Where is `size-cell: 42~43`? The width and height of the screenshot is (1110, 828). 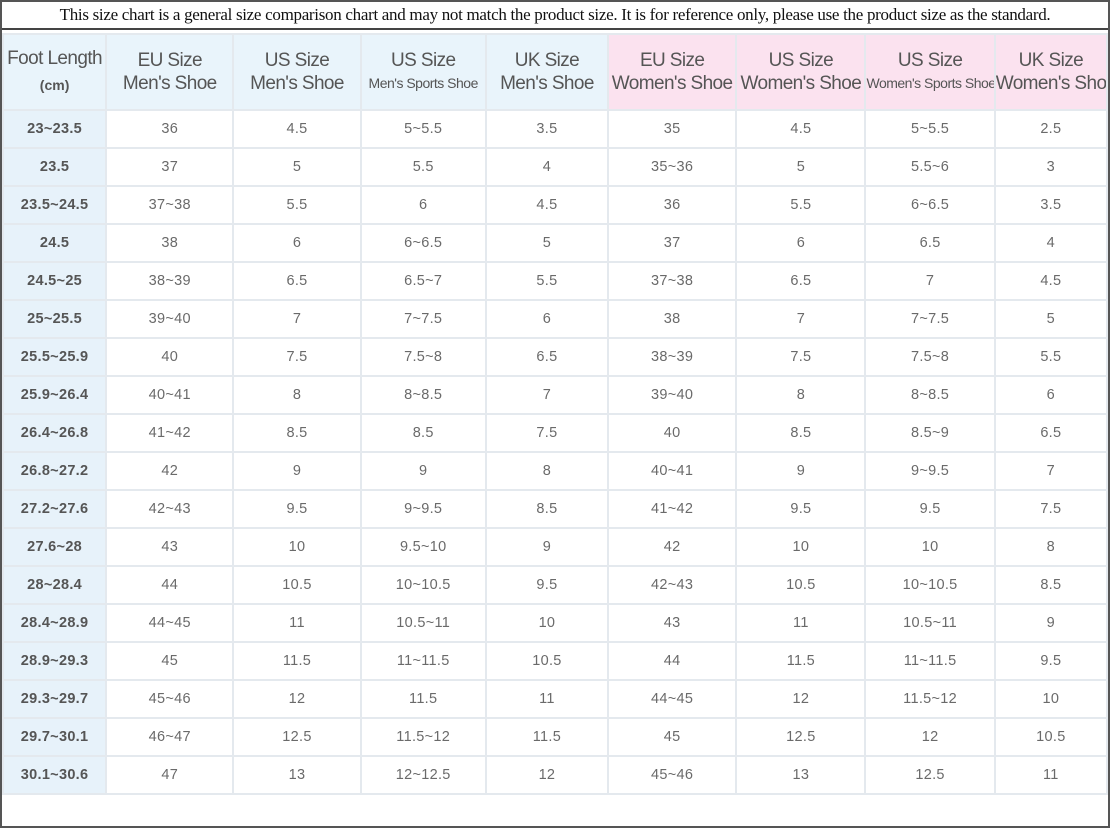 size-cell: 42~43 is located at coordinates (170, 509).